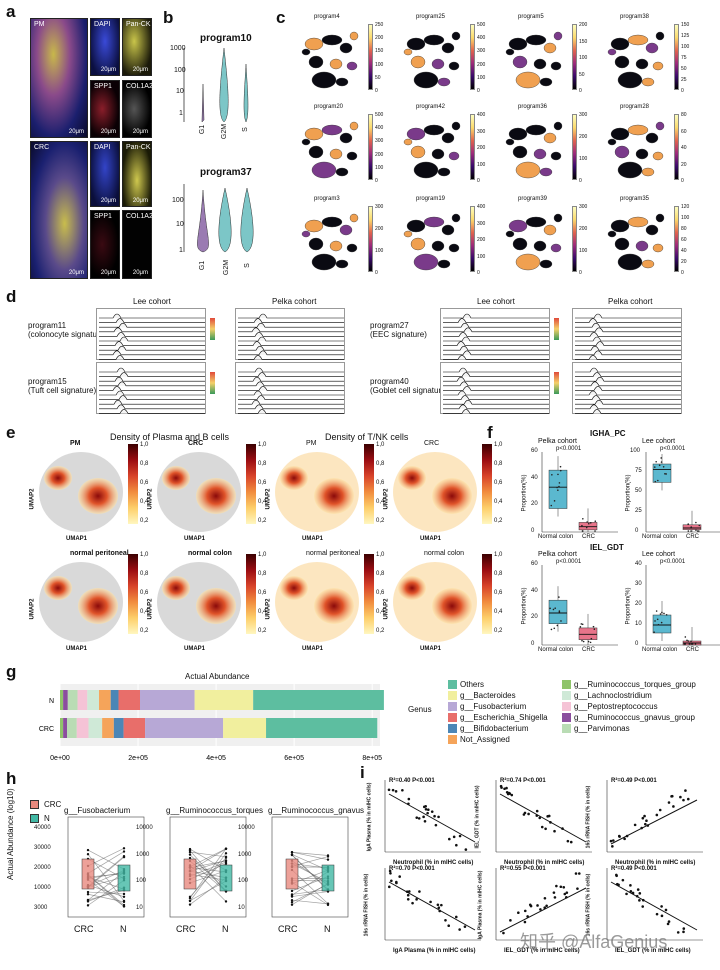 The image size is (720, 970). Describe the element at coordinates (543, 904) in the screenshot. I see `correlation-scatter-plot` at that location.